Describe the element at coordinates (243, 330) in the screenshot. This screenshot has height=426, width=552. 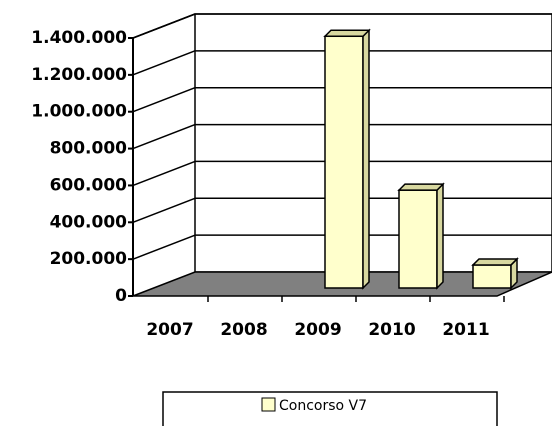
I see `x-tick-label: 2008` at that location.